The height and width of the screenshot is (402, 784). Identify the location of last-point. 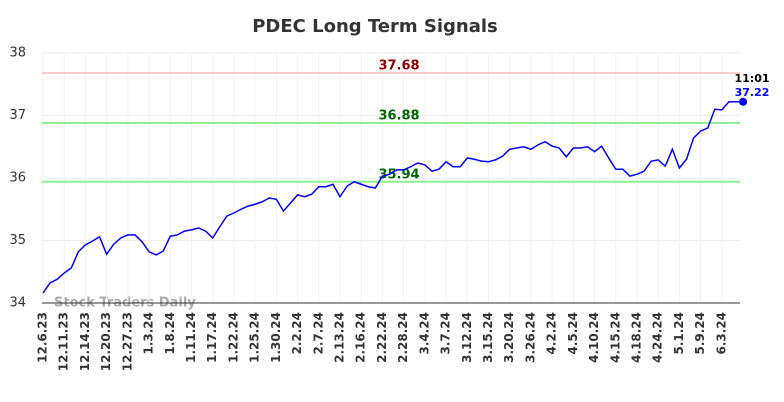
(743, 101).